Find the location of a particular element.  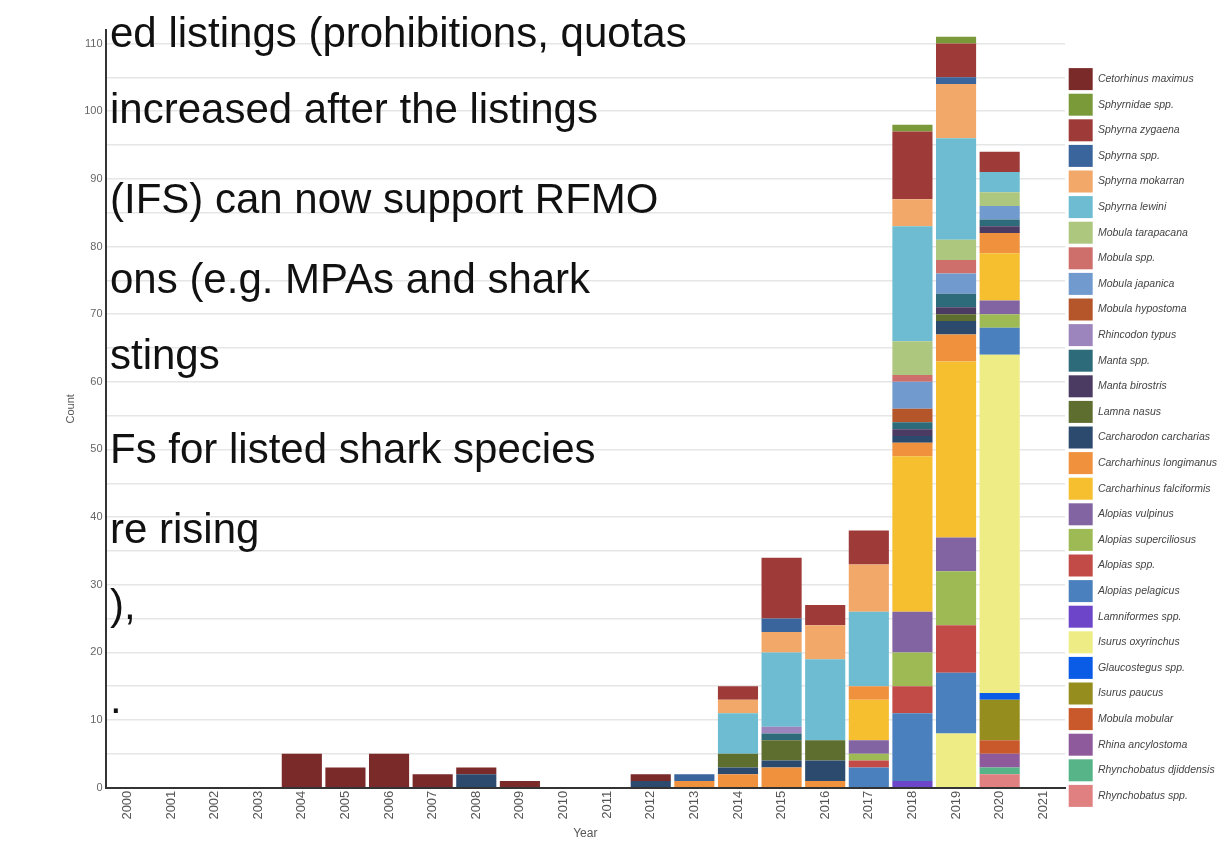

annotation: (IFS) can now support RFMO is located at coordinates (384, 198).